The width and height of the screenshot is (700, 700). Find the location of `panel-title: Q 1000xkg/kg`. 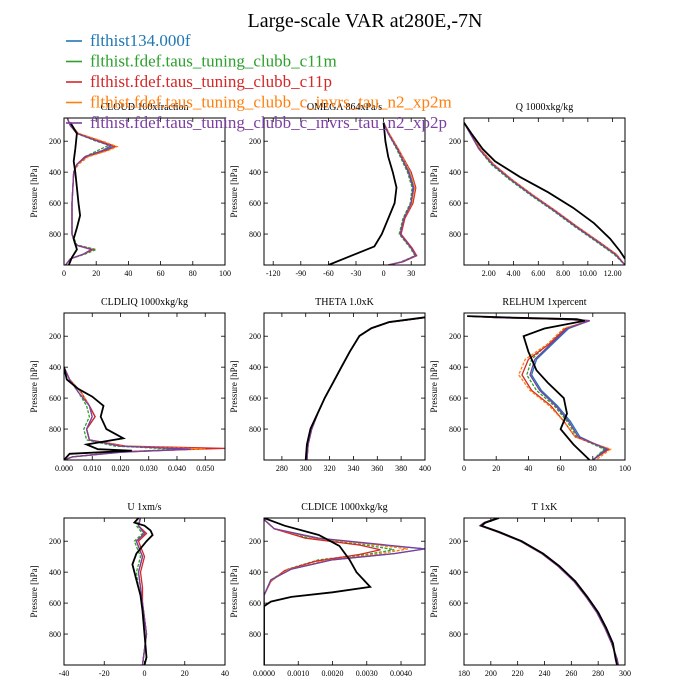

panel-title: Q 1000xkg/kg is located at coordinates (545, 107).